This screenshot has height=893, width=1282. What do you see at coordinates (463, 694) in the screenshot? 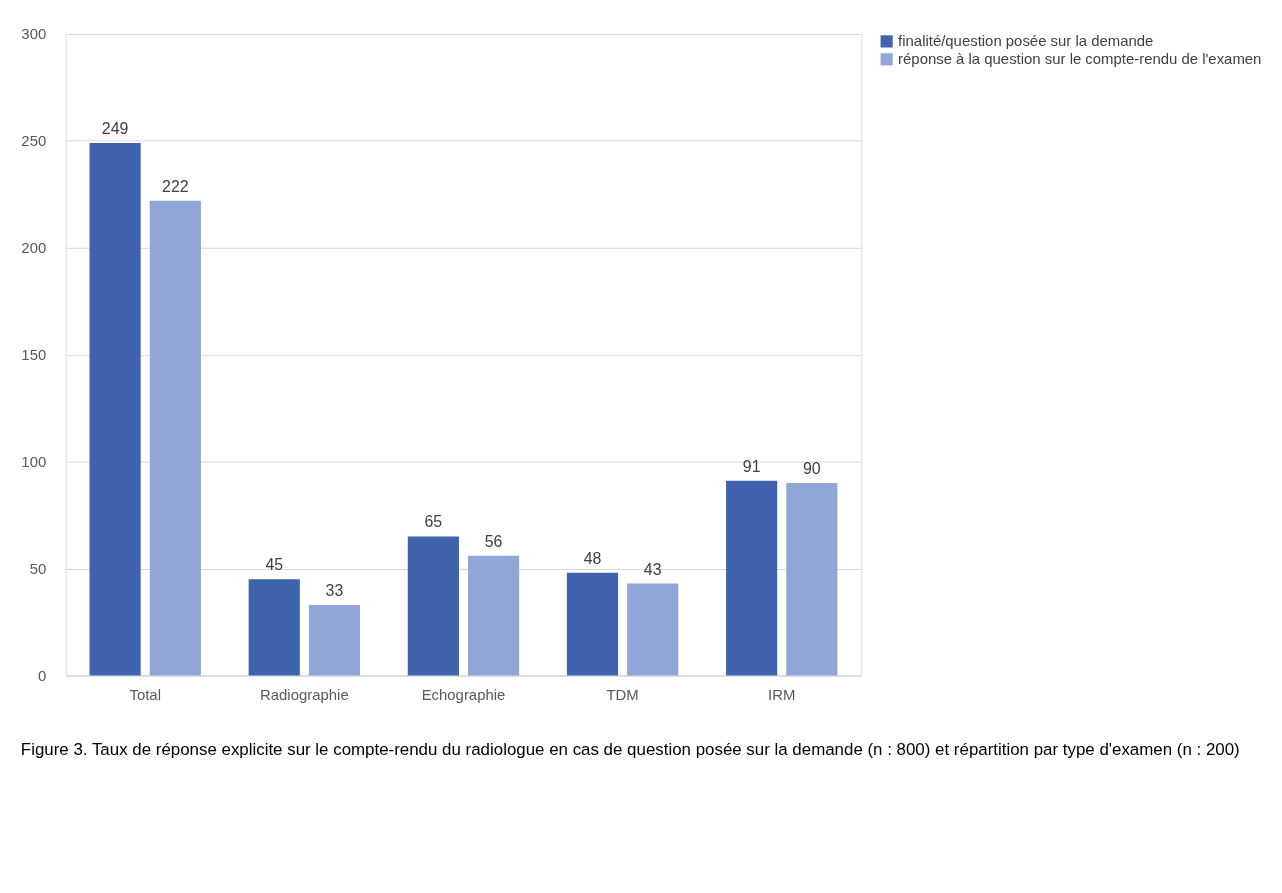
I see `x-tick-label: Echographie` at bounding box center [463, 694].